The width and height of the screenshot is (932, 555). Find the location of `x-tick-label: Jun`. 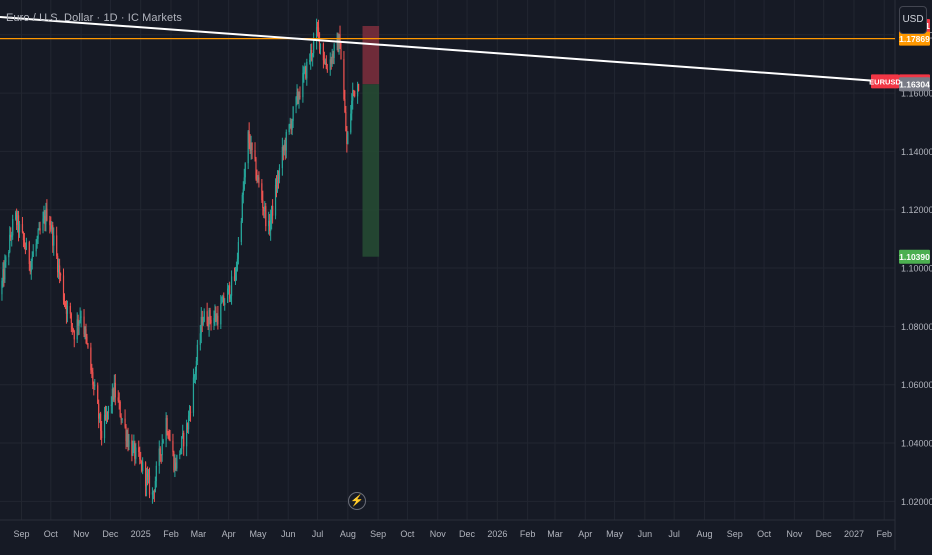

x-tick-label: Jun is located at coordinates (288, 534).